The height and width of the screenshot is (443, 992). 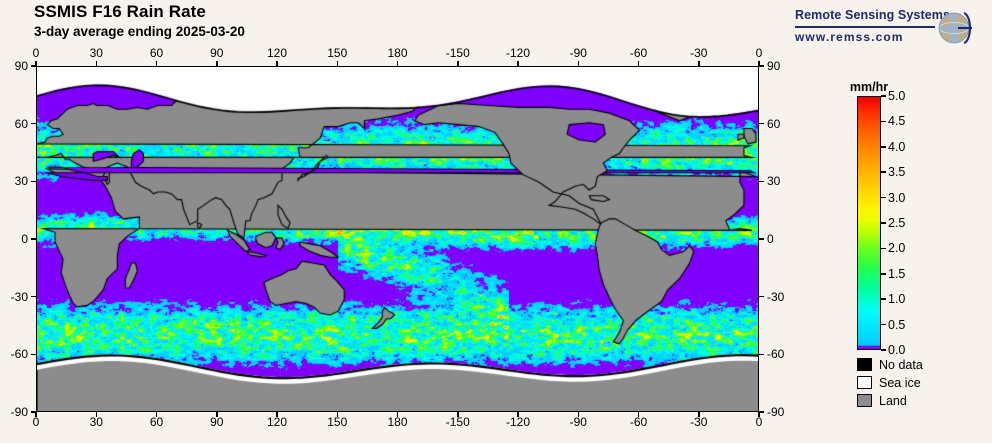 What do you see at coordinates (139, 31) in the screenshot?
I see `page-subtitle: 3-day average ending 2025-03-20` at bounding box center [139, 31].